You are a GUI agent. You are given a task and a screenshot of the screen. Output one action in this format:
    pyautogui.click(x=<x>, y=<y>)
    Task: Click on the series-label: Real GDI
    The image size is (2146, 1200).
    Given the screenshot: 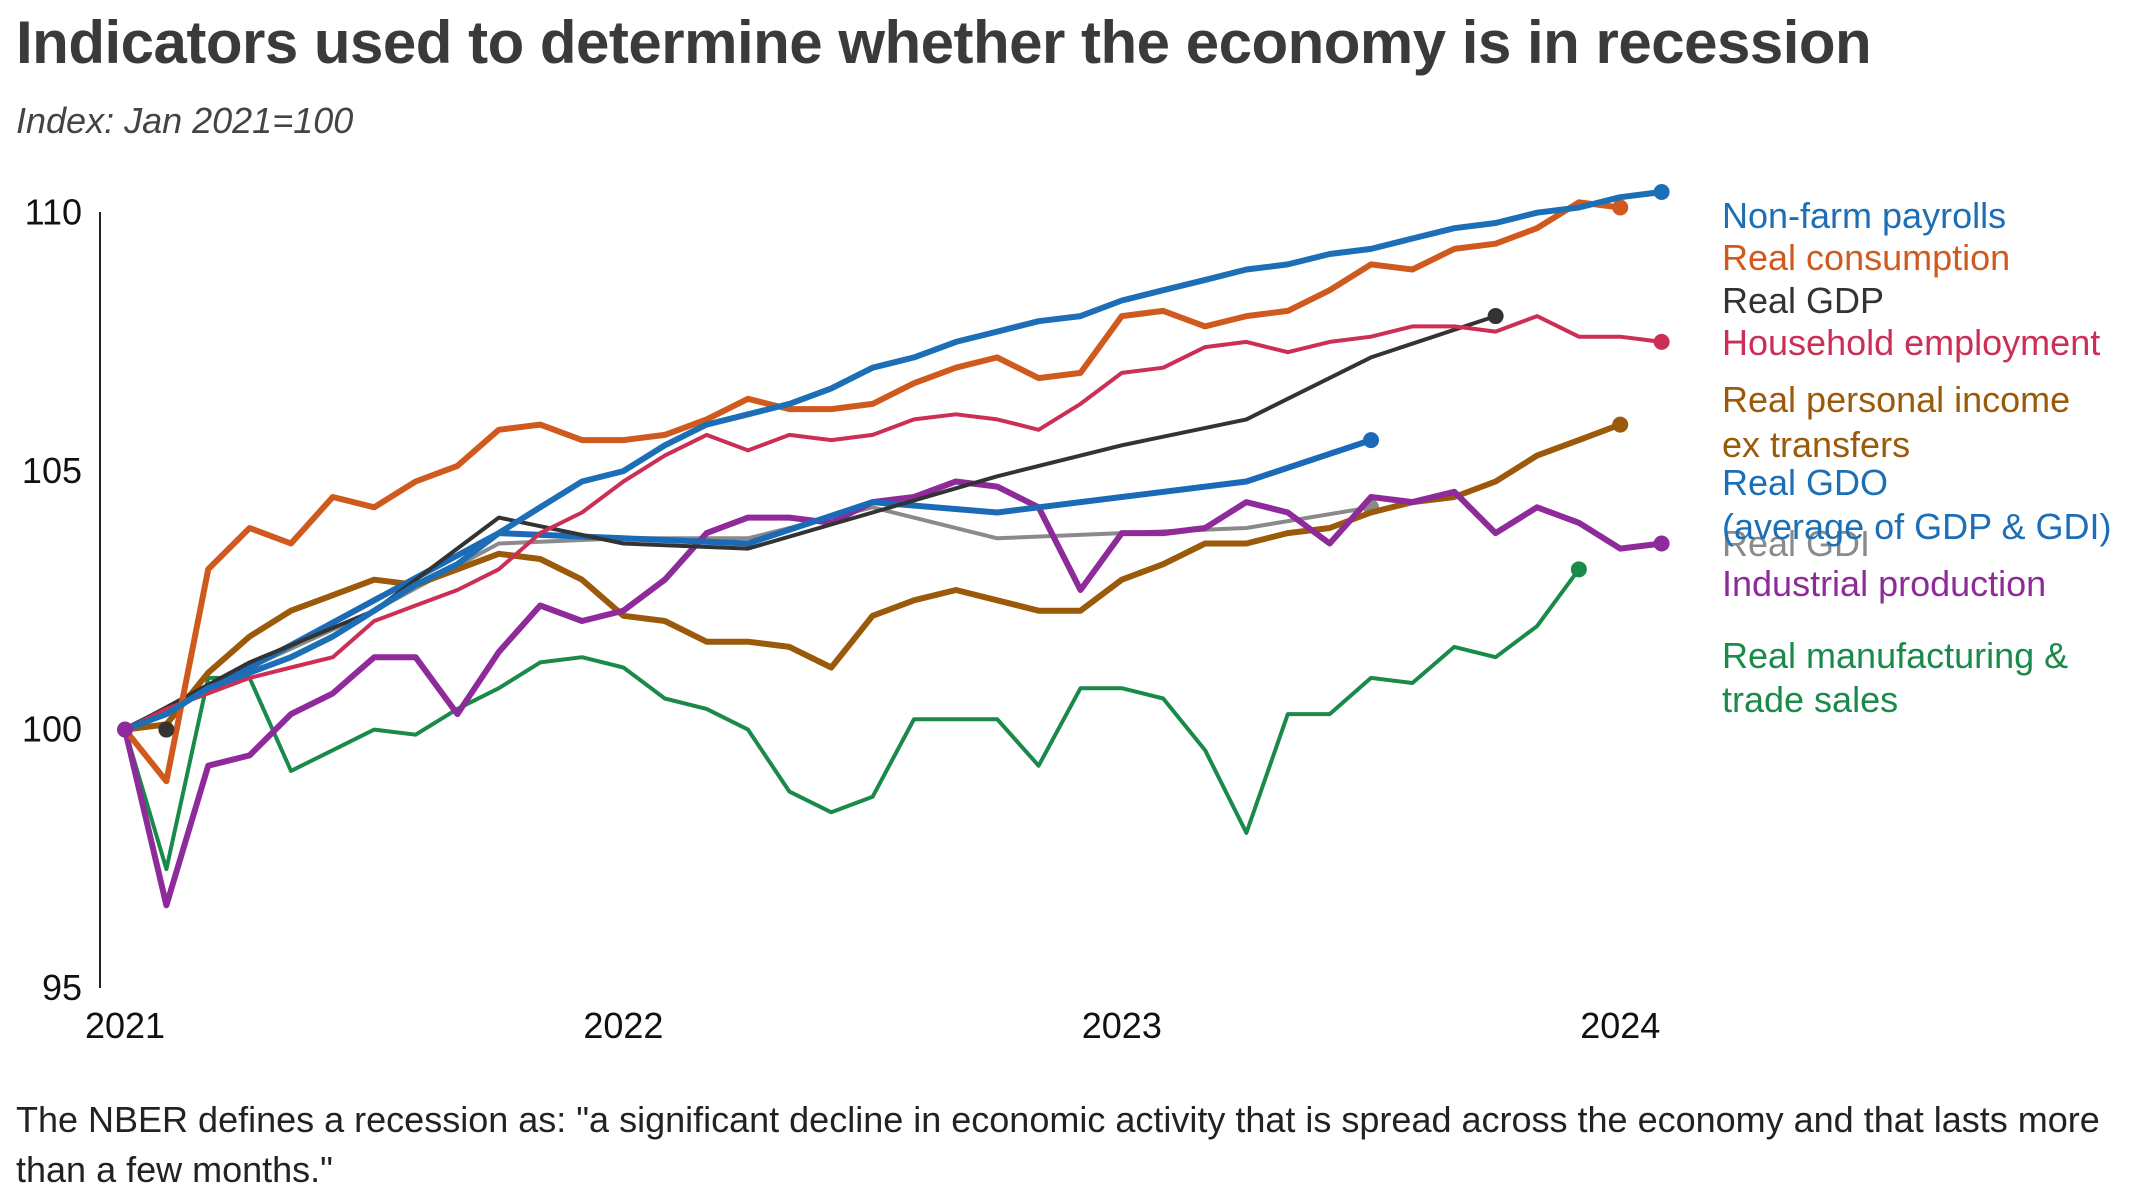 What is the action you would take?
    pyautogui.click(x=1796, y=543)
    